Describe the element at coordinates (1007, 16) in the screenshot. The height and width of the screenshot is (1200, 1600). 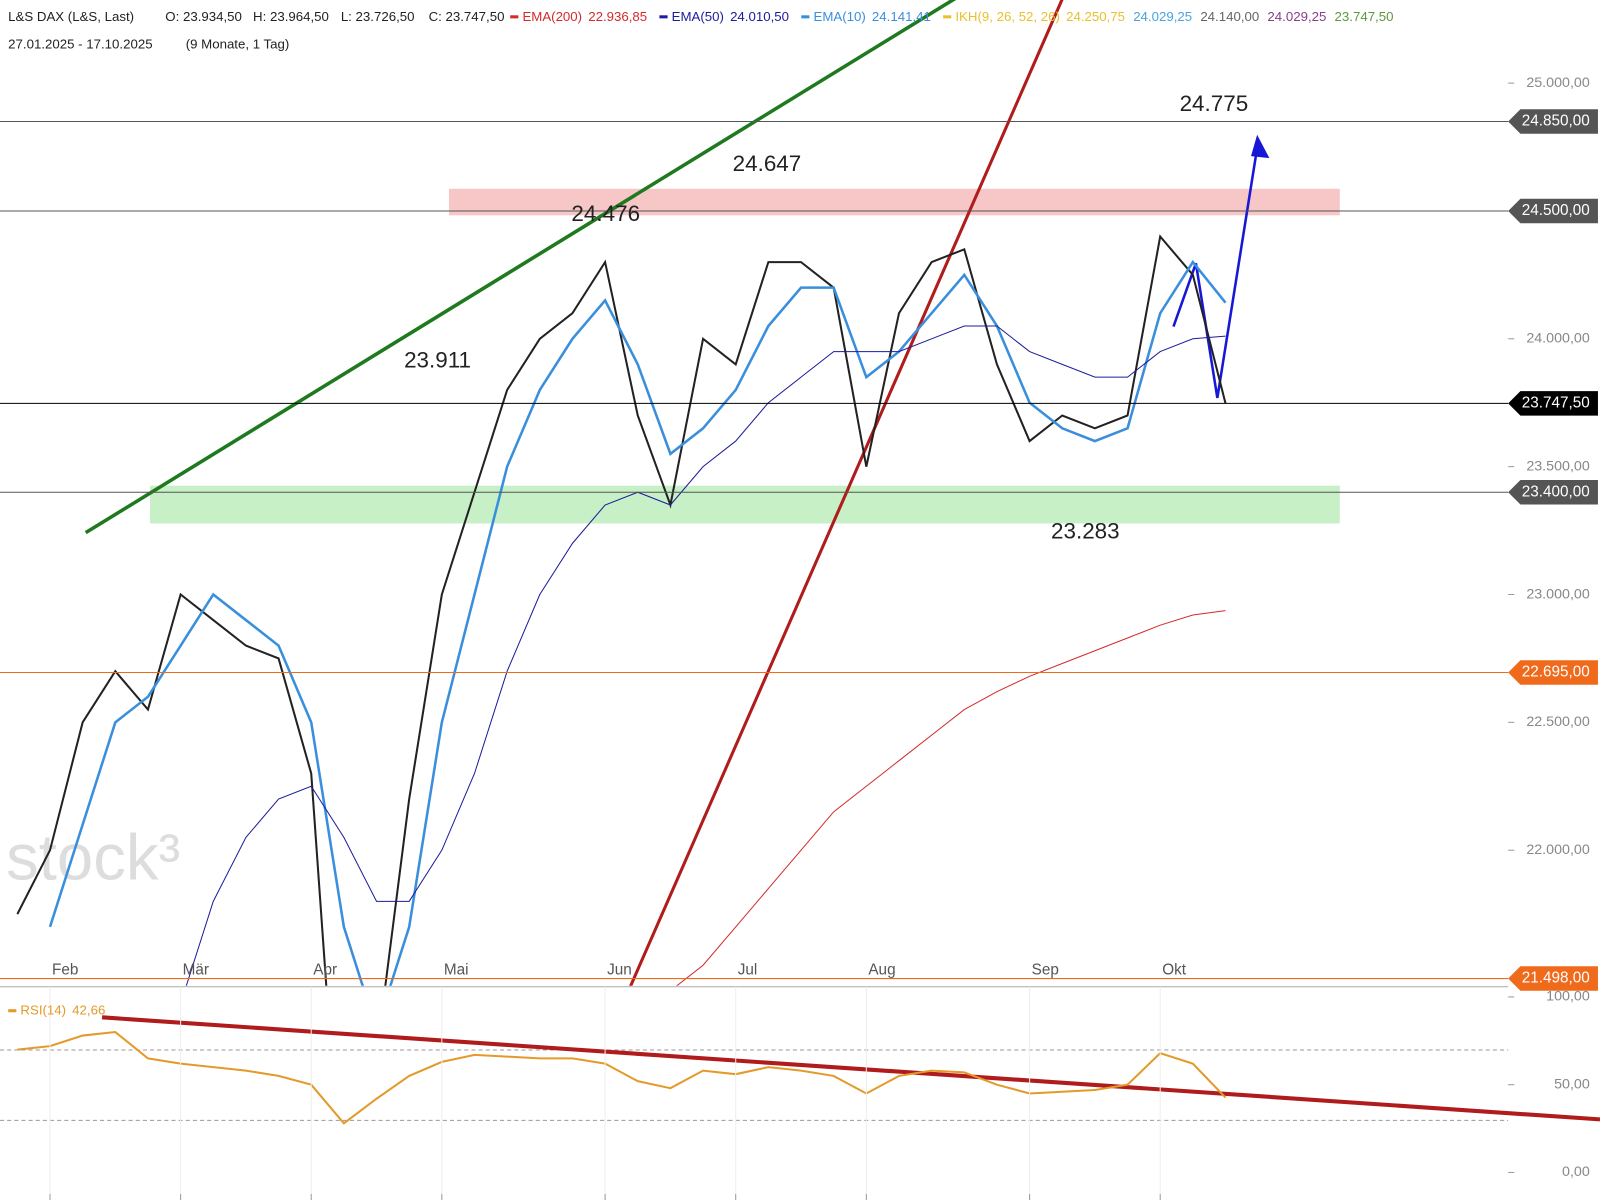
I see `legend-name: IKH(9, 26, 52, 26)` at that location.